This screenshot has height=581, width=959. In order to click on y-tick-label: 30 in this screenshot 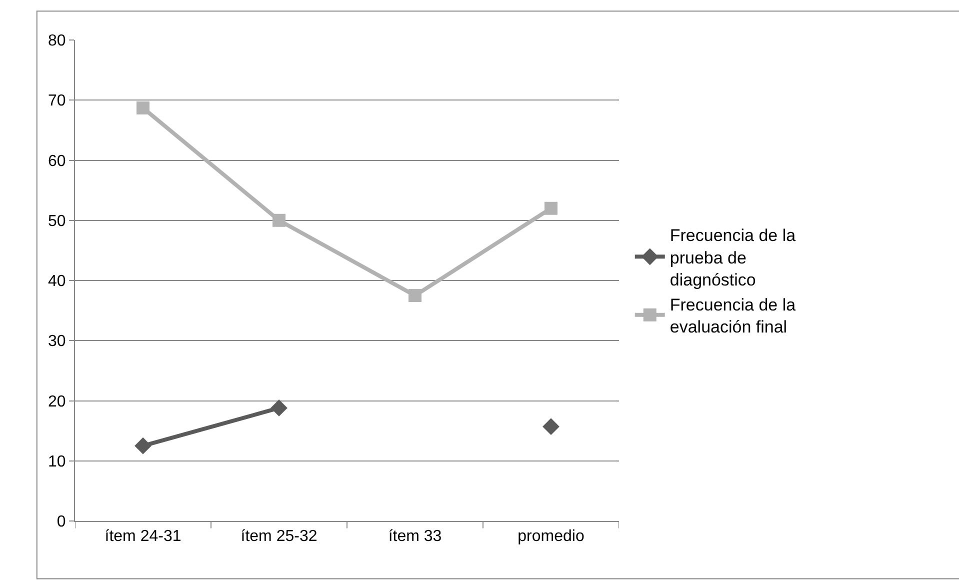, I will do `click(57, 341)`.